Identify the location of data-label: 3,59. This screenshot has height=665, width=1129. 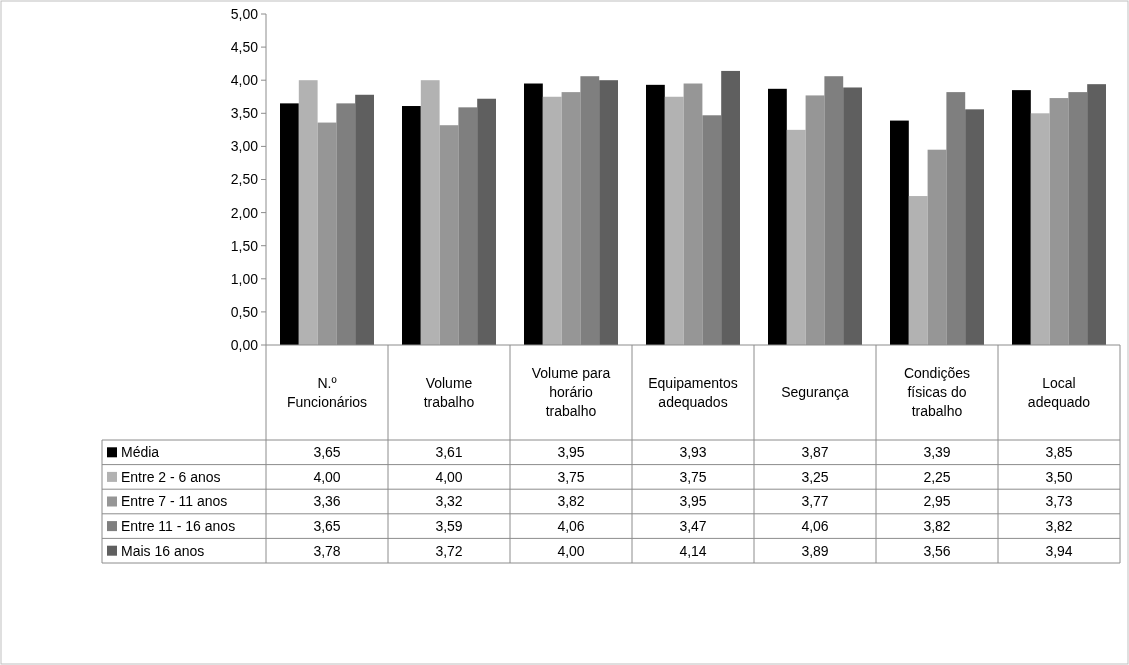
(449, 526).